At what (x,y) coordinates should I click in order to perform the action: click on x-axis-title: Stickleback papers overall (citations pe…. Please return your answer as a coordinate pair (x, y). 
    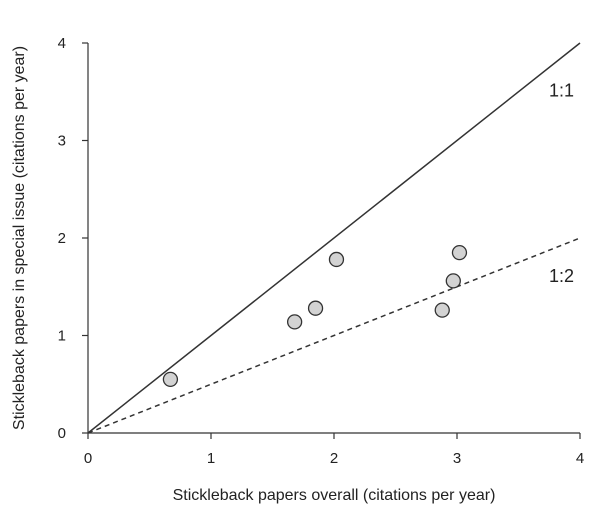
    Looking at the image, I should click on (334, 495).